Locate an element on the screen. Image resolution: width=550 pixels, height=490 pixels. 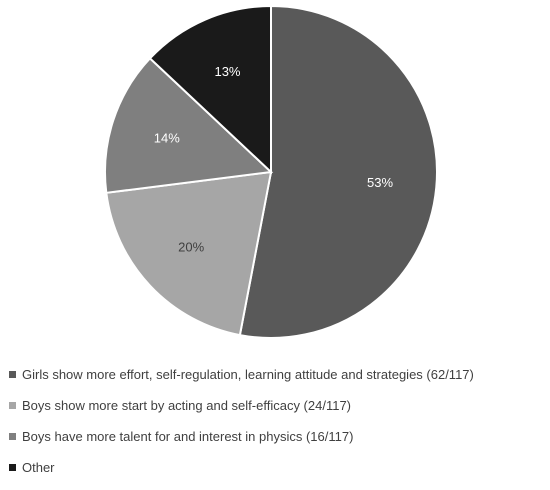
slice-label-3: 14% is located at coordinates (167, 138).